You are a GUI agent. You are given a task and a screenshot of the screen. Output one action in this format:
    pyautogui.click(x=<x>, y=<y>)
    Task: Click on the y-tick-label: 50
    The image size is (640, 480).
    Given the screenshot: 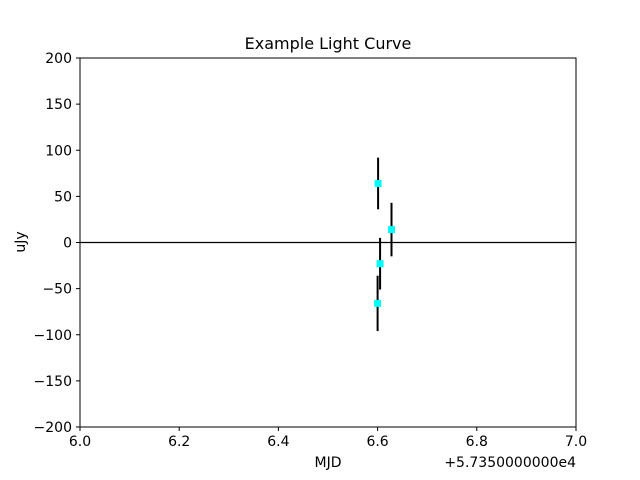 What is the action you would take?
    pyautogui.click(x=63, y=197)
    